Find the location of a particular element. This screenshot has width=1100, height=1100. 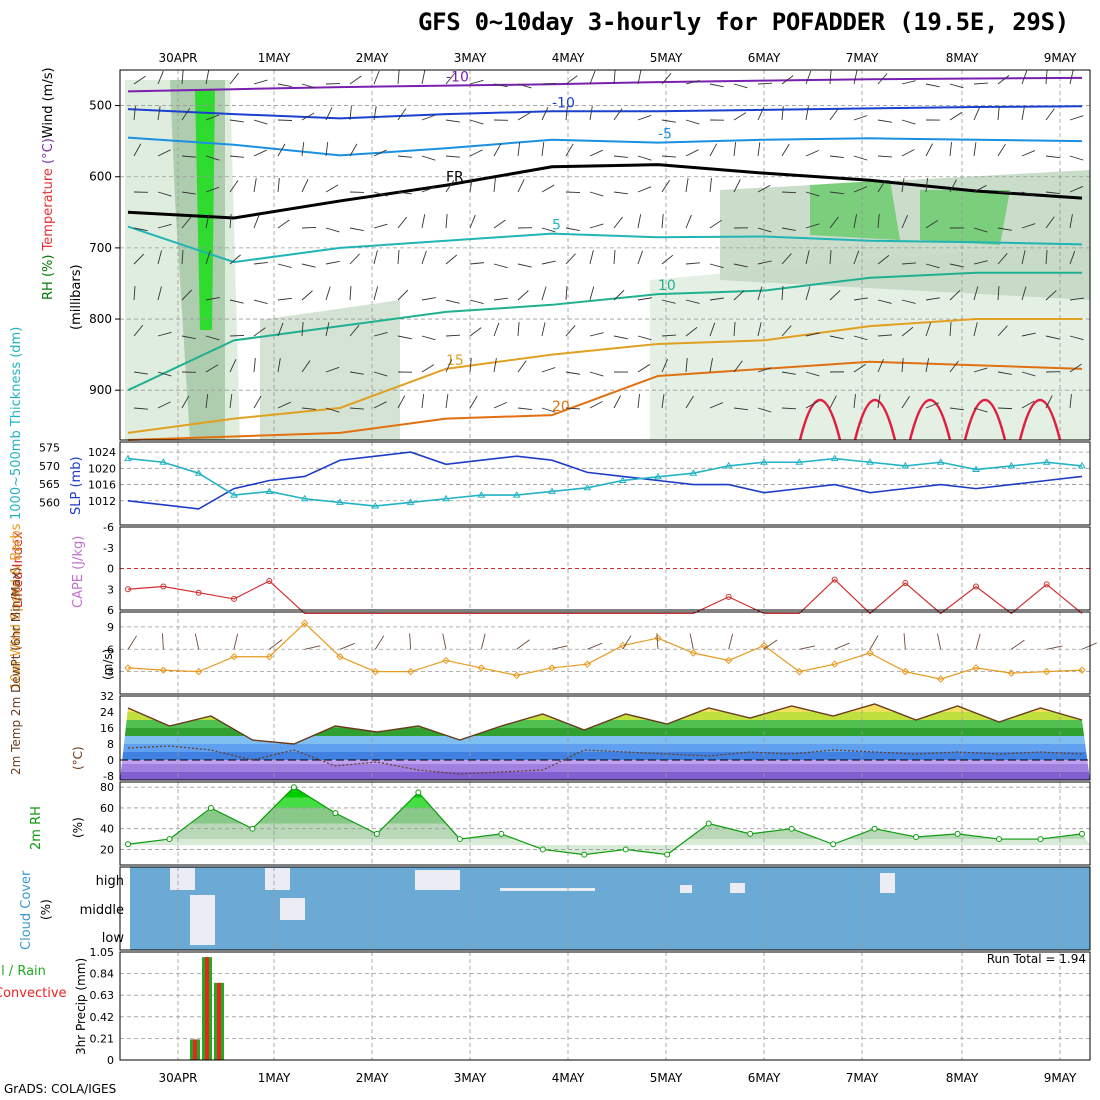

li-tick: 6 is located at coordinates (110, 610).